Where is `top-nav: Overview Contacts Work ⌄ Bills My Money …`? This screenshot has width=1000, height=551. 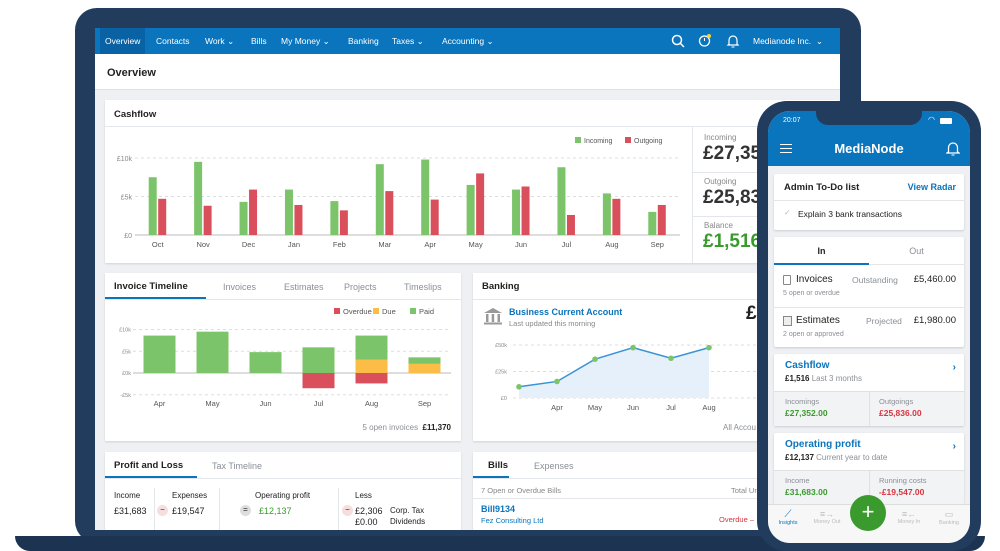 top-nav: Overview Contacts Work ⌄ Bills My Money … is located at coordinates (467, 41).